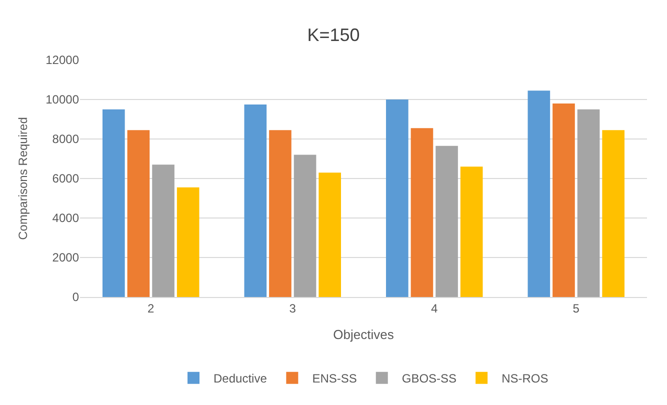 The image size is (667, 405). What do you see at coordinates (151, 308) in the screenshot?
I see `x-tick-label: 2` at bounding box center [151, 308].